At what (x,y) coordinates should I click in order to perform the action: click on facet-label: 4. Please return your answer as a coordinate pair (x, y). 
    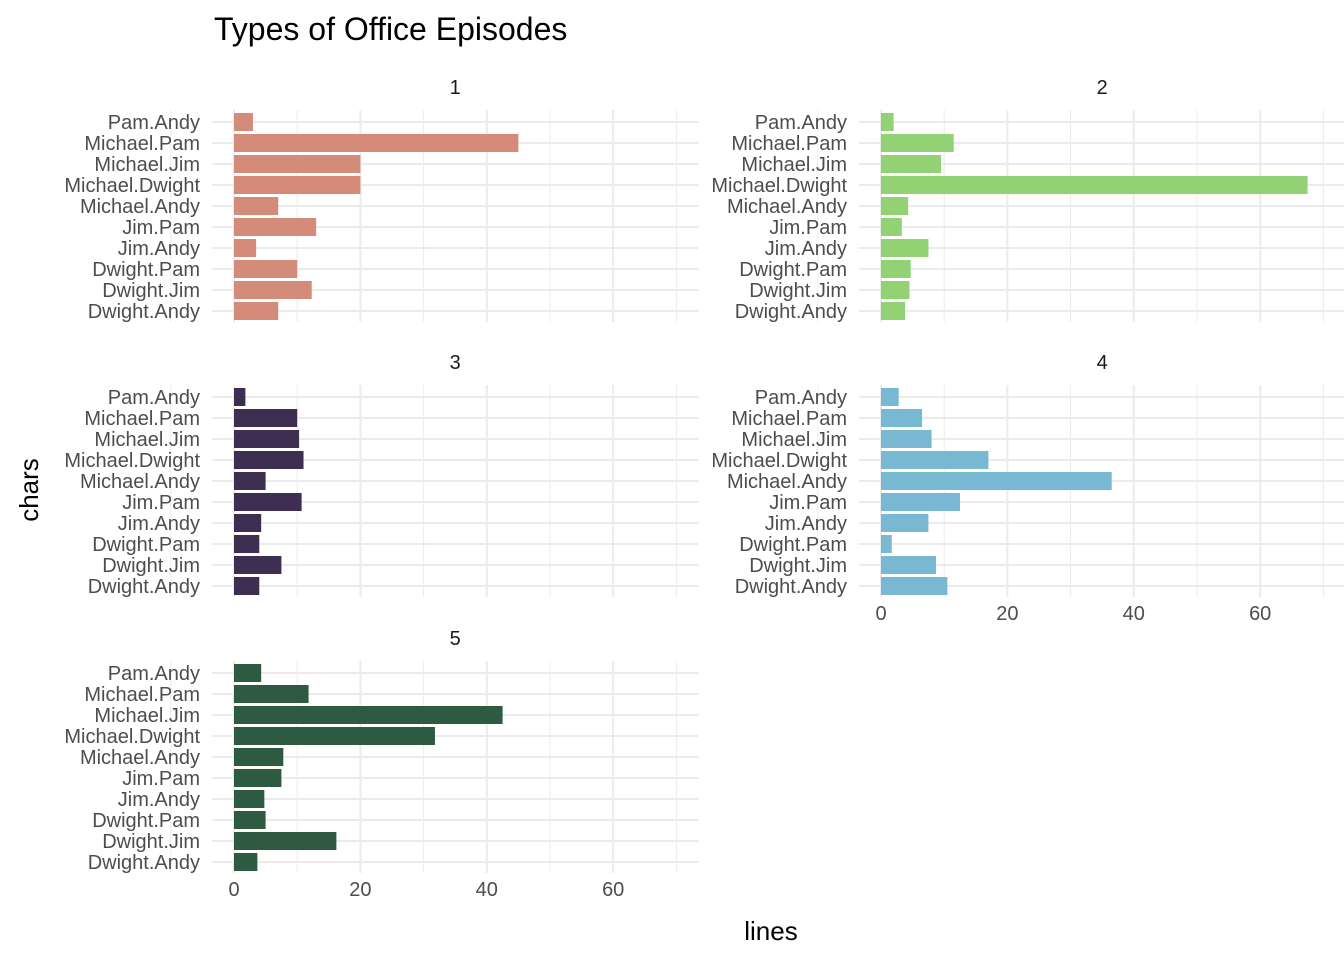
    Looking at the image, I should click on (1102, 363).